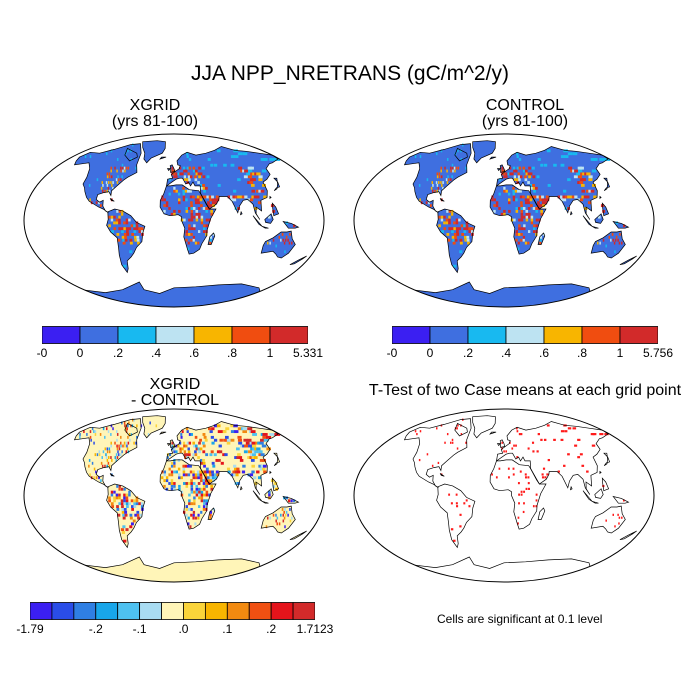  Describe the element at coordinates (315, 629) in the screenshot. I see `colorbar-tick-label: 1.7123` at that location.